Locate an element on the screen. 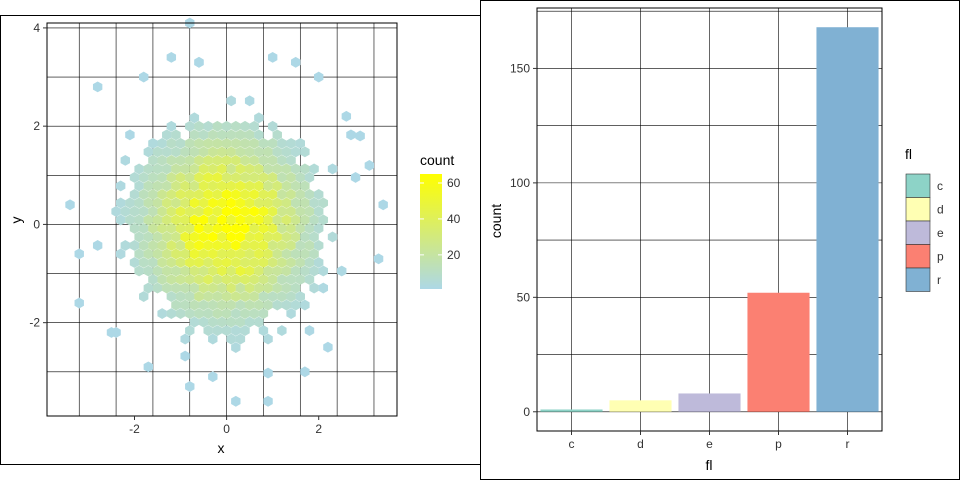  count-legend: count 20 40 60 is located at coordinates (440, 220).